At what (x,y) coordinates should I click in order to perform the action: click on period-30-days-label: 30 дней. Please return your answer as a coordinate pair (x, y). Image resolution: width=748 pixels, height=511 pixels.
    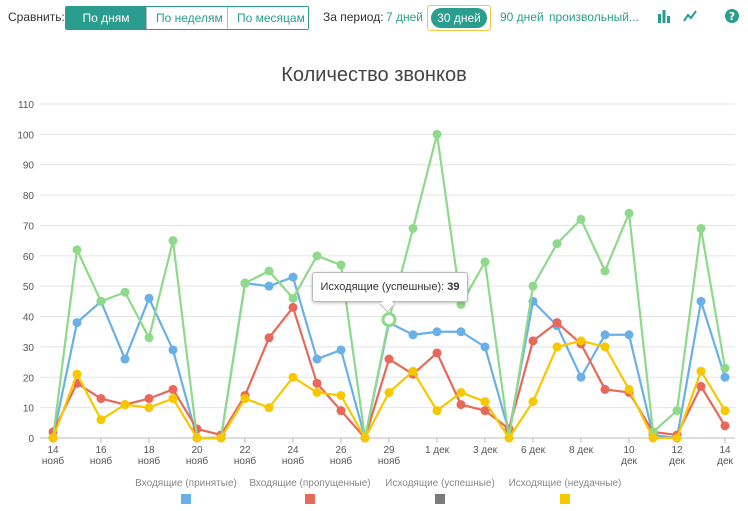
    Looking at the image, I should click on (459, 18).